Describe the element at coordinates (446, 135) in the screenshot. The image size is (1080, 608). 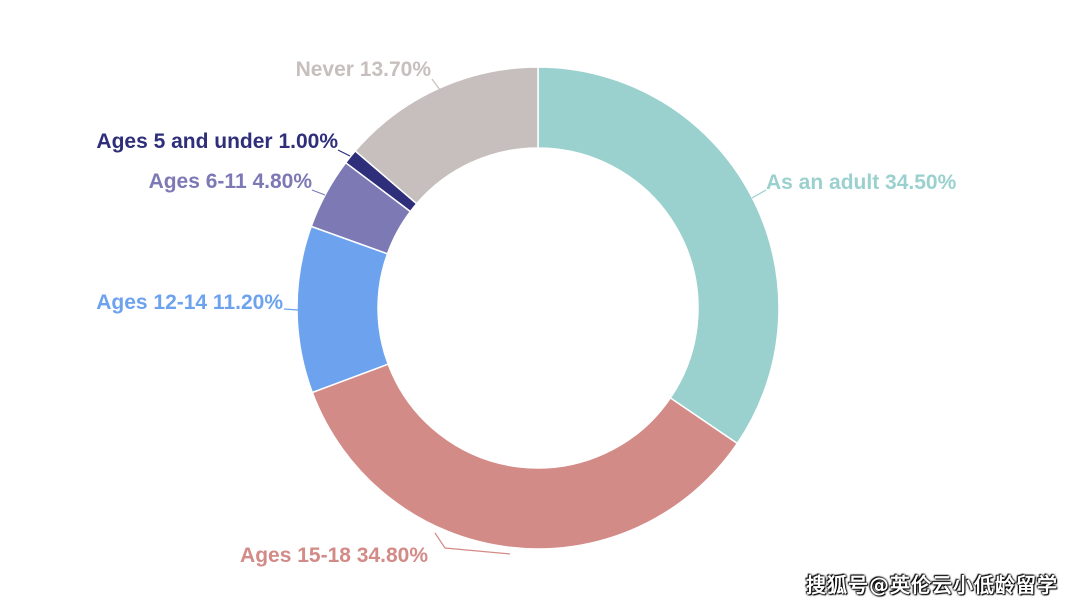
I see `slice-never` at that location.